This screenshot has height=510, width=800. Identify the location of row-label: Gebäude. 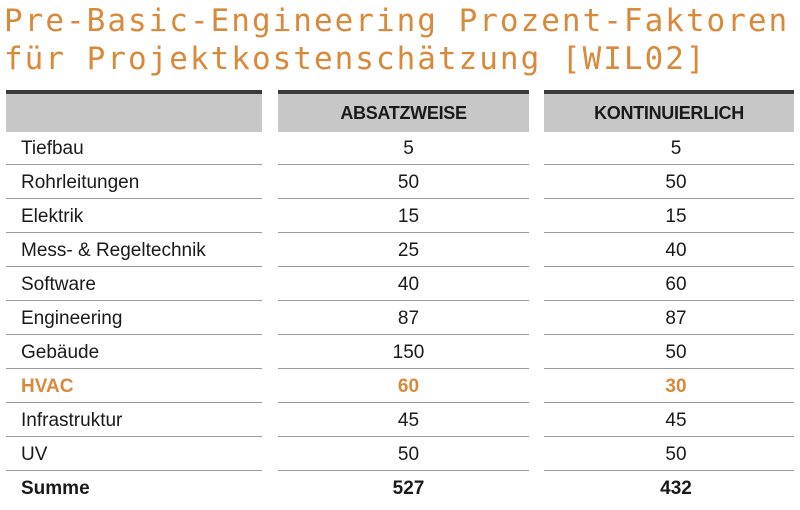
(134, 352).